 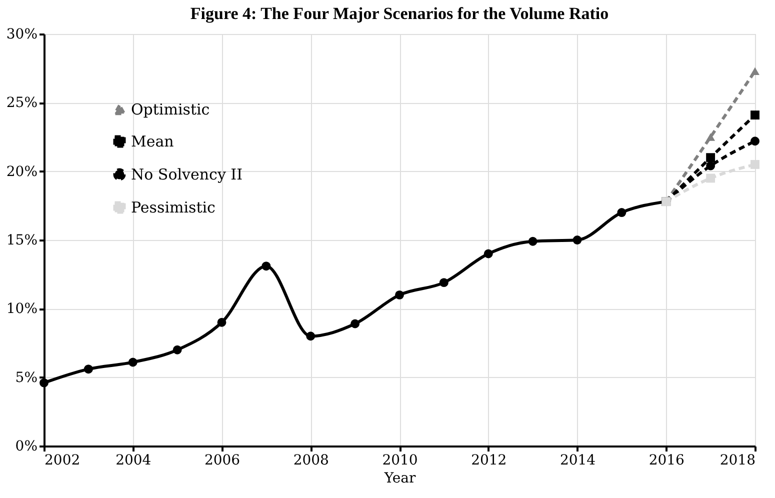 I want to click on x-axis-title: Year, so click(x=399, y=478).